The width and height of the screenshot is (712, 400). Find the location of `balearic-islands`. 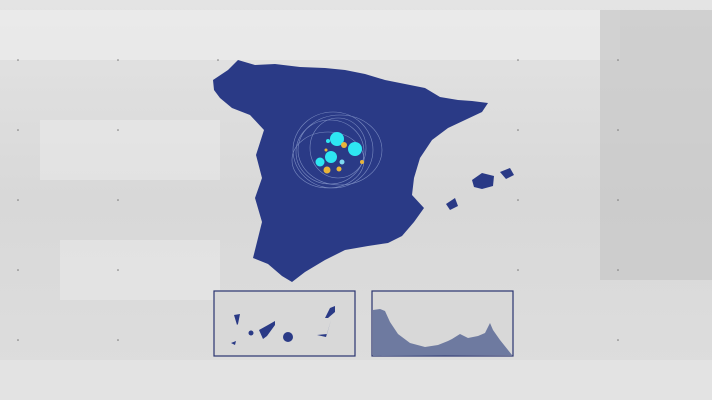

balearic-islands is located at coordinates (480, 189).